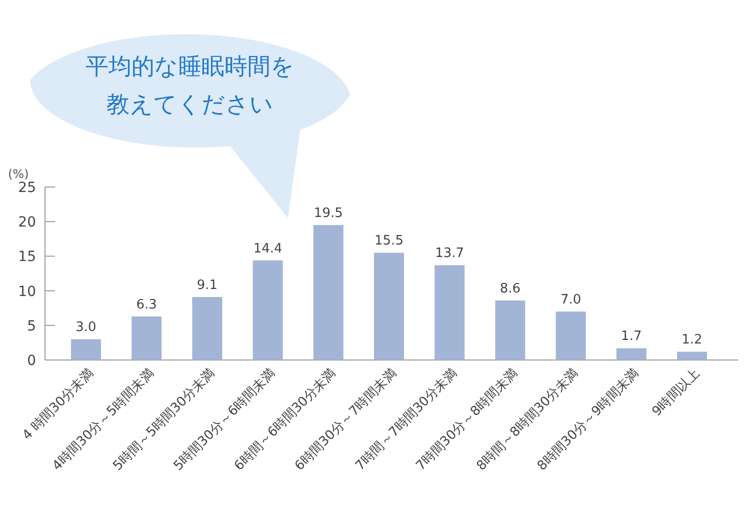 The image size is (750, 522). Describe the element at coordinates (31, 326) in the screenshot. I see `y-tick-label: 5` at that location.